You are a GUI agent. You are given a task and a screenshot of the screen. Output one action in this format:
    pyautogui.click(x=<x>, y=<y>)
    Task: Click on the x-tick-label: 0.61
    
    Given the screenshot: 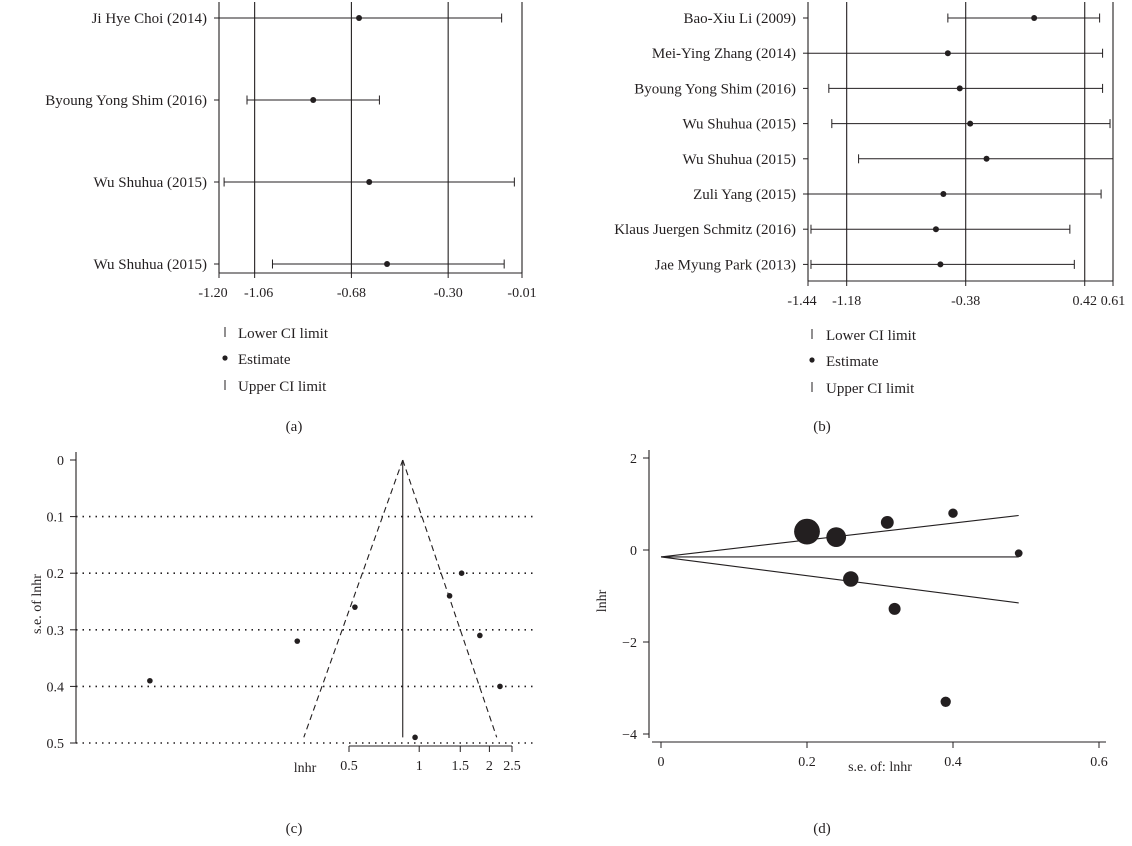 What is the action you would take?
    pyautogui.click(x=1113, y=301)
    